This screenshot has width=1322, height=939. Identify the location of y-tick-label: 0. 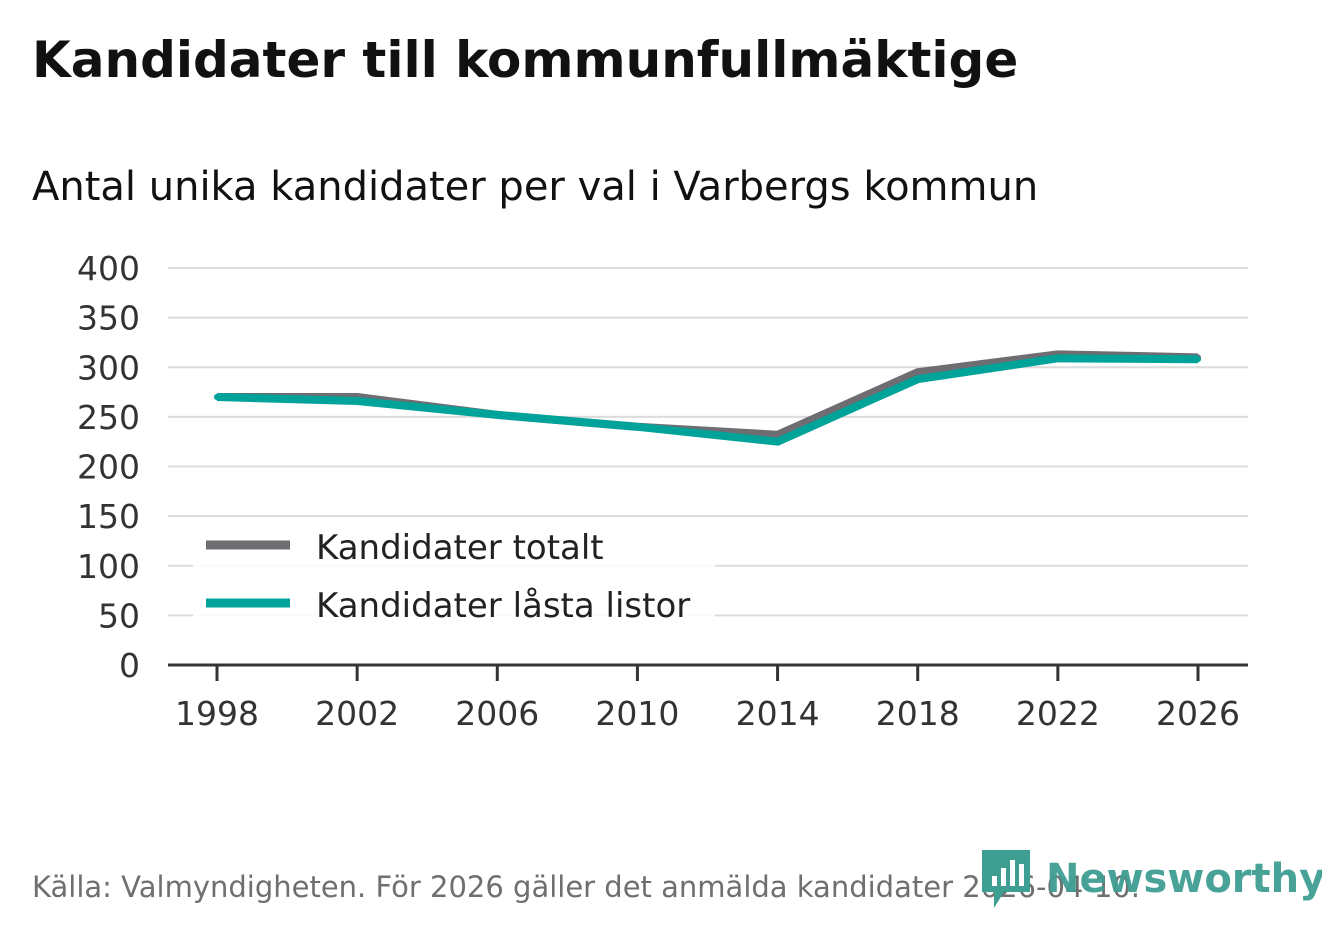
(129, 665).